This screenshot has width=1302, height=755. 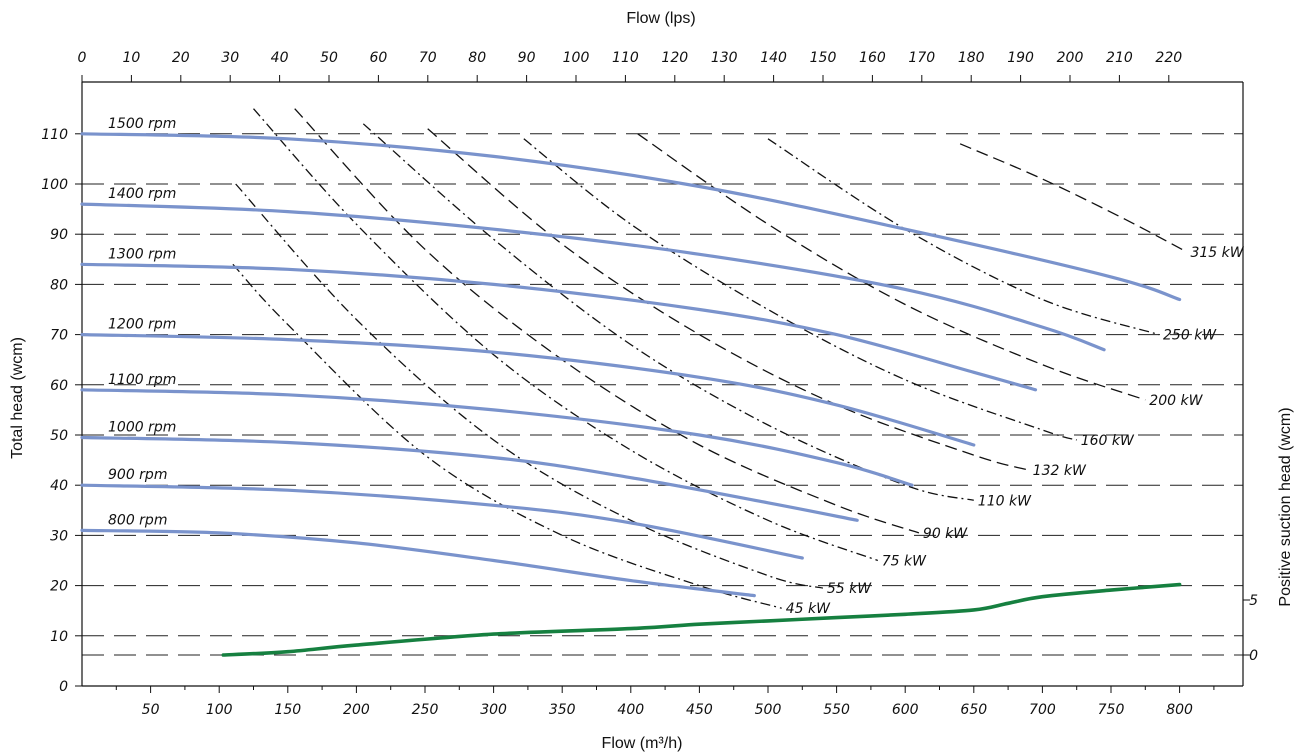 What do you see at coordinates (151, 710) in the screenshot?
I see `x-tick-label: 50` at bounding box center [151, 710].